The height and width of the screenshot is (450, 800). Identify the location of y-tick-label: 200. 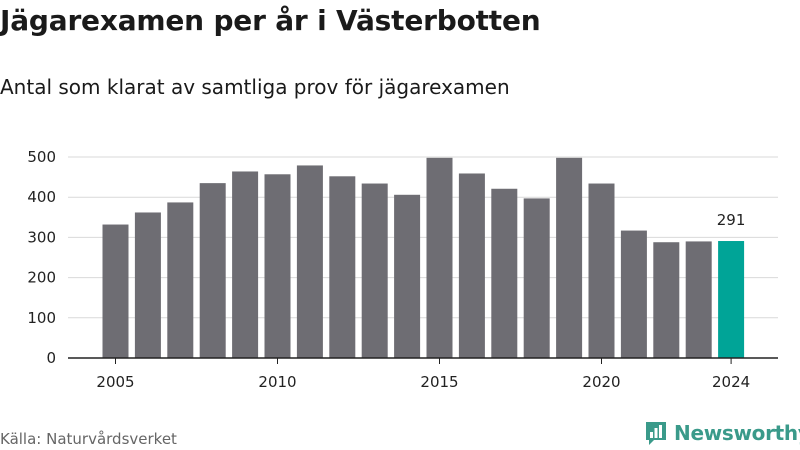
(41, 278).